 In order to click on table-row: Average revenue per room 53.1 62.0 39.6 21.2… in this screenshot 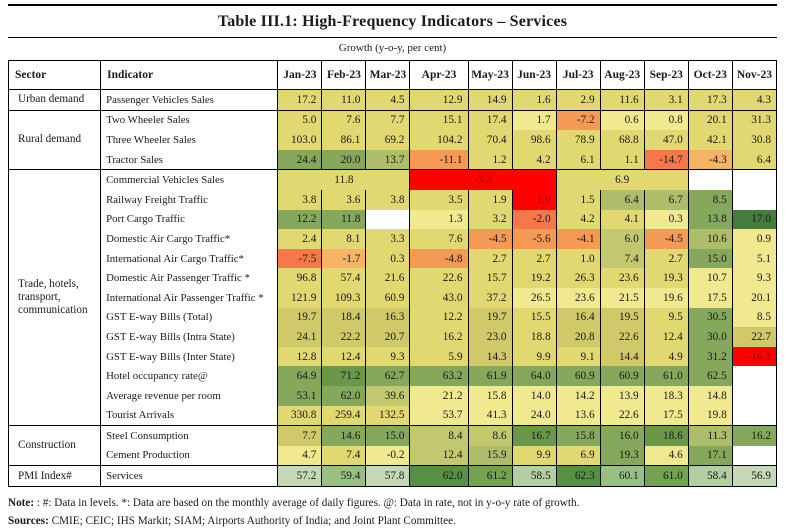, I will do `click(393, 395)`.